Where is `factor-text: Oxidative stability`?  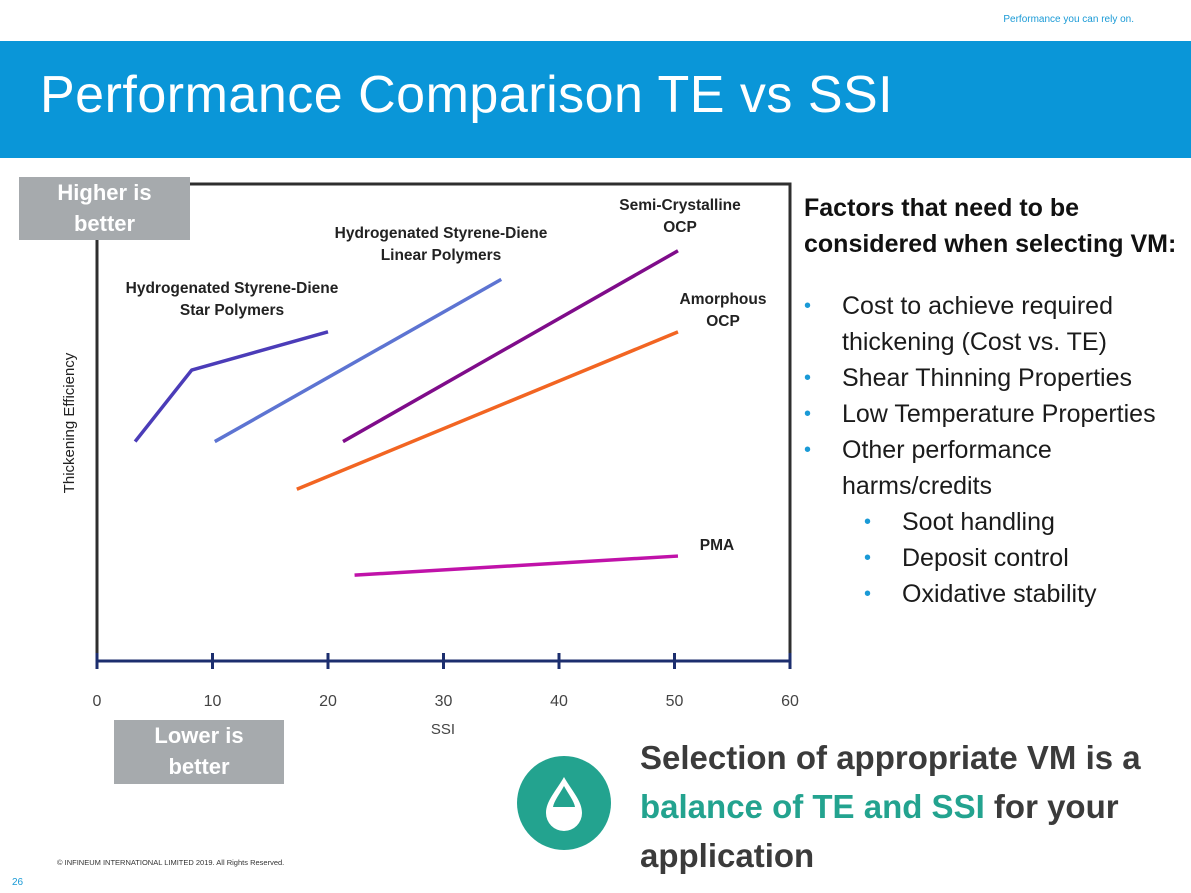
factor-text: Oxidative stability is located at coordinates (999, 594).